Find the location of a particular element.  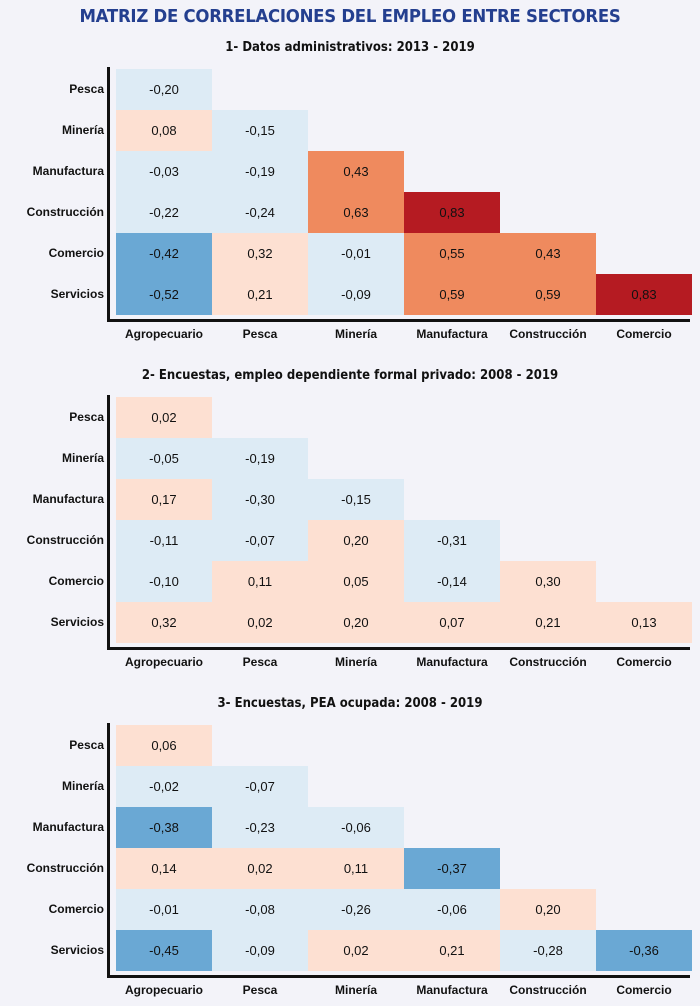

y-axis-line is located at coordinates (108, 522).